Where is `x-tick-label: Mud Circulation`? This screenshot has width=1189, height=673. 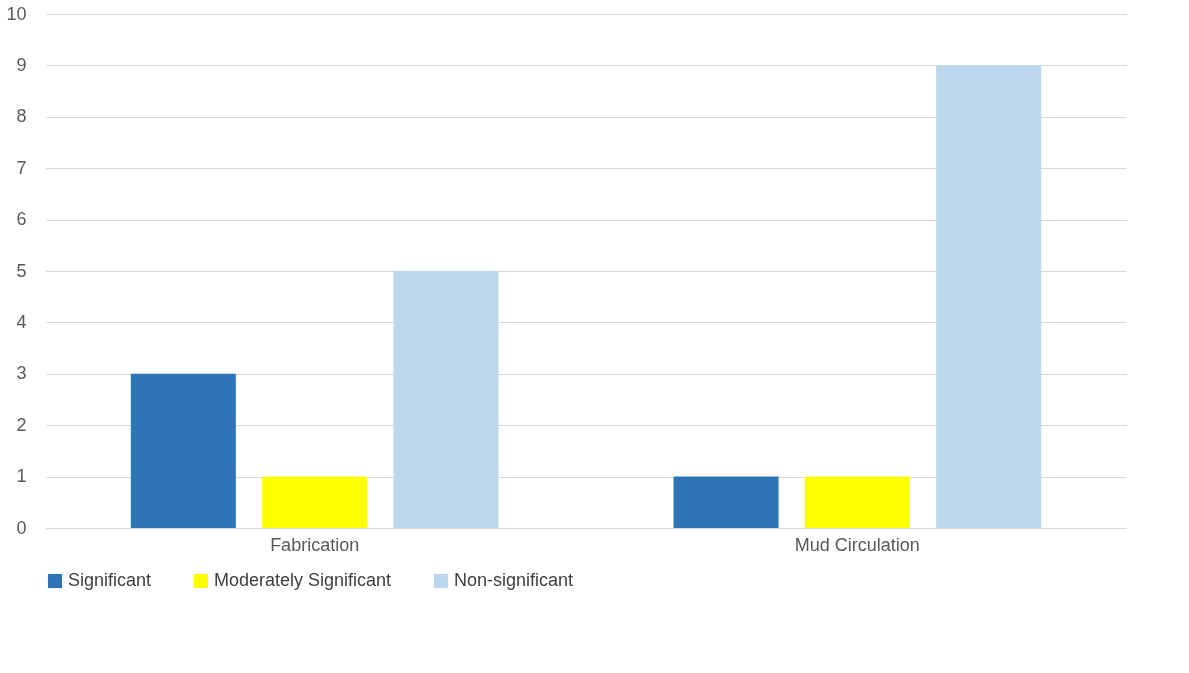 x-tick-label: Mud Circulation is located at coordinates (857, 544).